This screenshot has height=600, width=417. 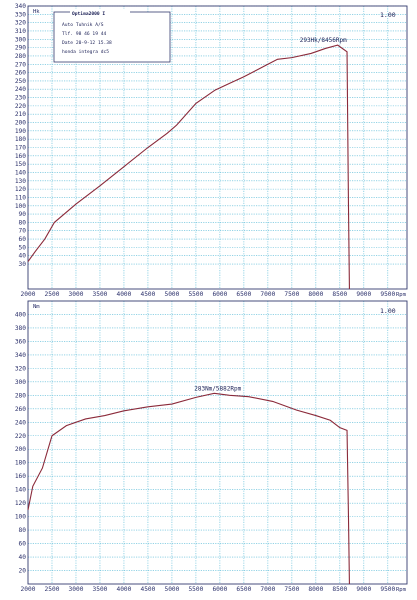 I want to click on torque-x-tick-label: 6500, so click(x=243, y=589).